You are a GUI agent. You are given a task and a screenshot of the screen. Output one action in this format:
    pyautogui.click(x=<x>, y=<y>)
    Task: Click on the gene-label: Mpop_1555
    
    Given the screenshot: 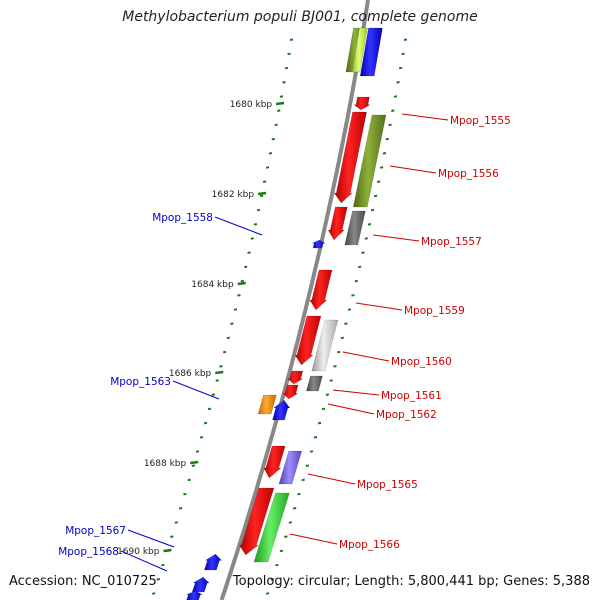 What is the action you would take?
    pyautogui.click(x=480, y=121)
    